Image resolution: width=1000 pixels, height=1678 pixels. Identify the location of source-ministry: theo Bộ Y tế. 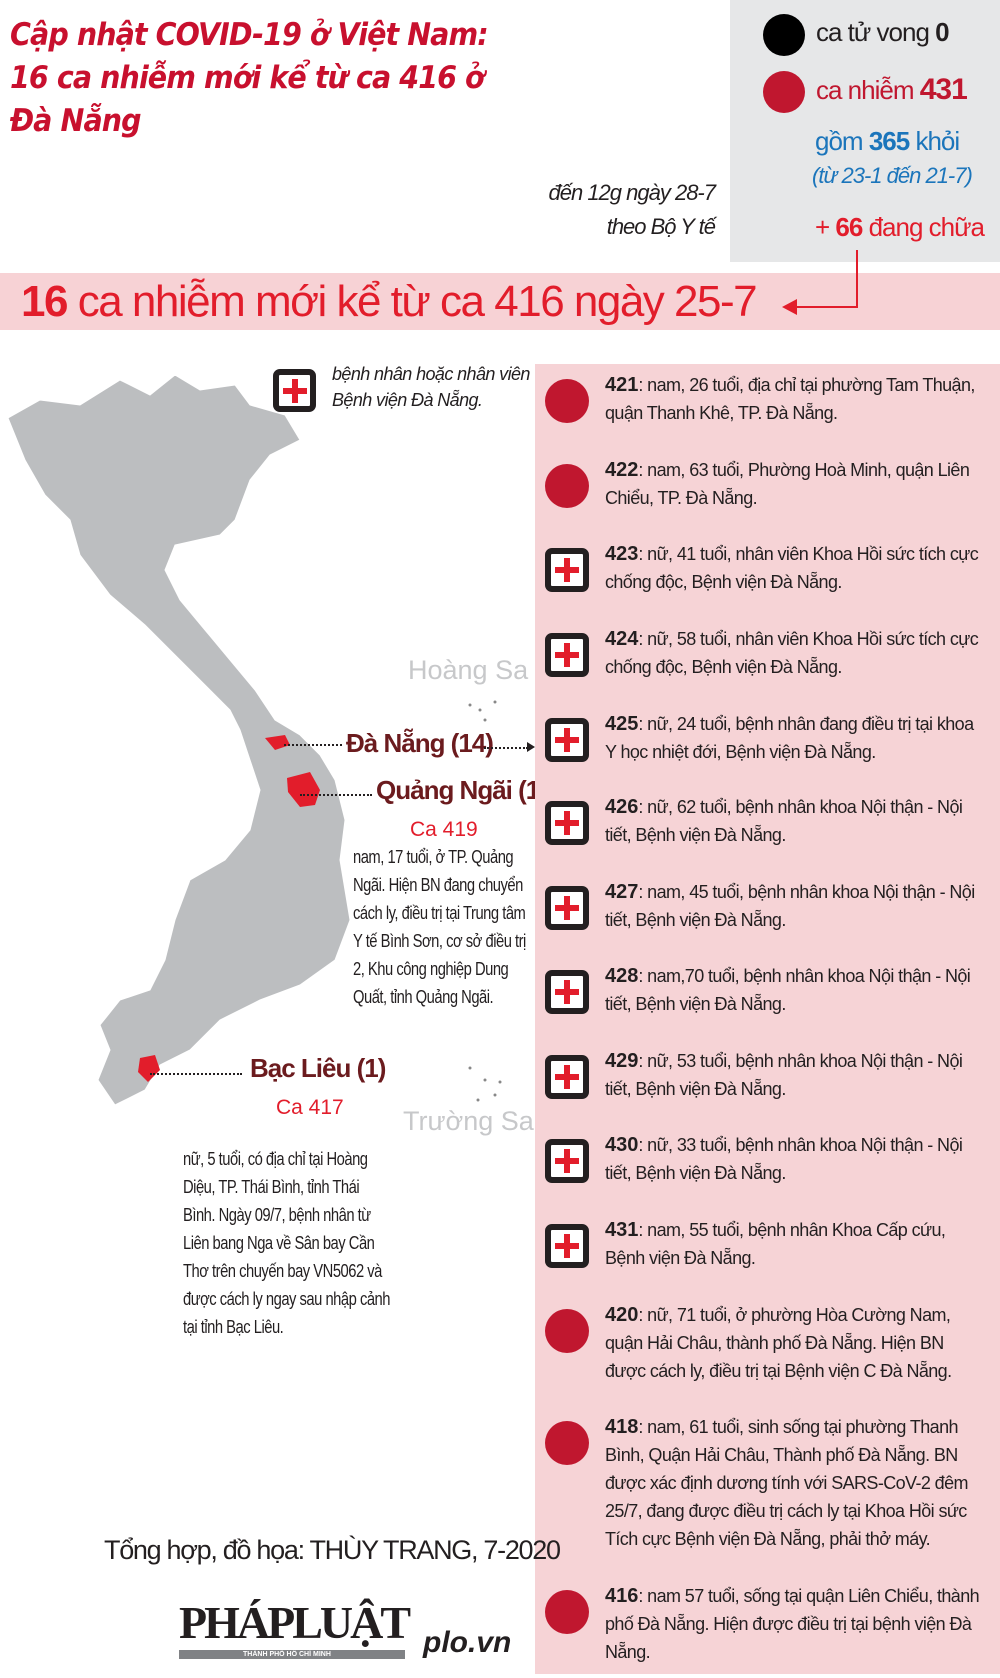
(661, 226).